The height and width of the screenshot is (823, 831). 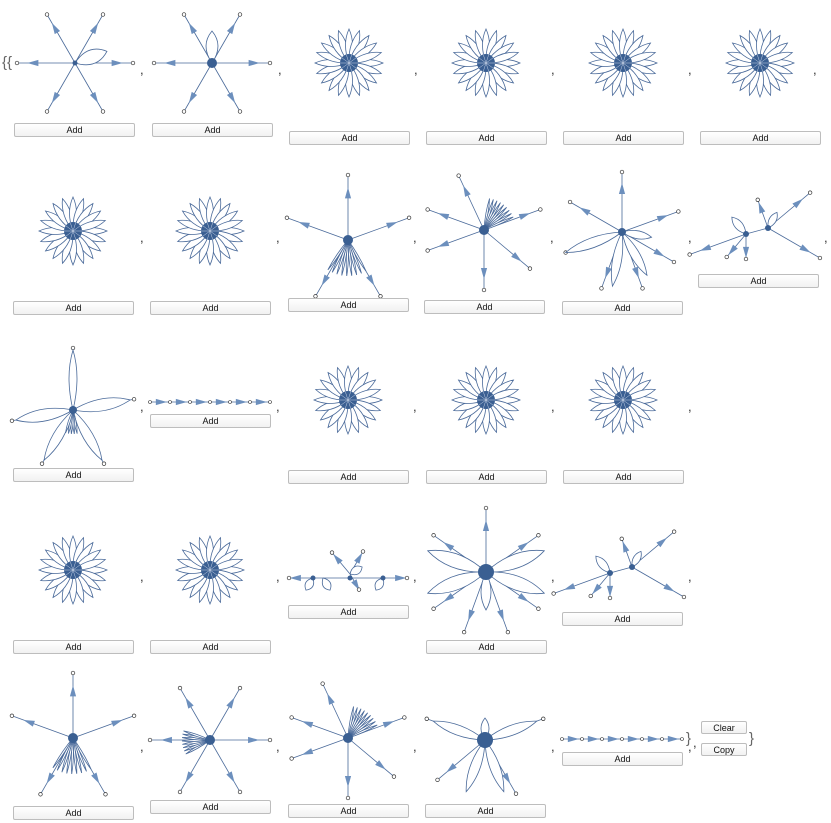 What do you see at coordinates (7, 62) in the screenshot?
I see `list-open-brace: {{` at bounding box center [7, 62].